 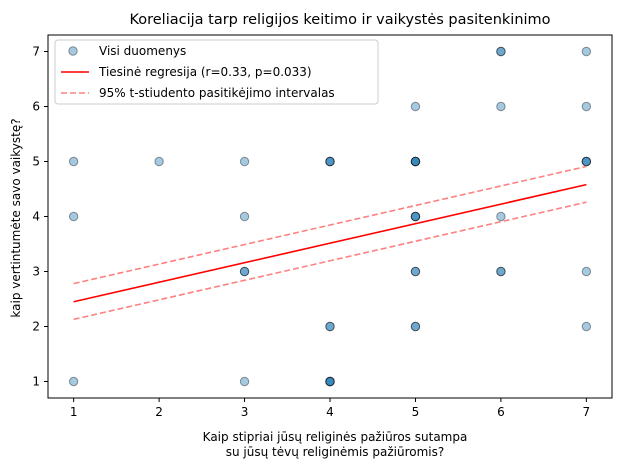 What do you see at coordinates (245, 412) in the screenshot?
I see `x-tick-label: 3` at bounding box center [245, 412].